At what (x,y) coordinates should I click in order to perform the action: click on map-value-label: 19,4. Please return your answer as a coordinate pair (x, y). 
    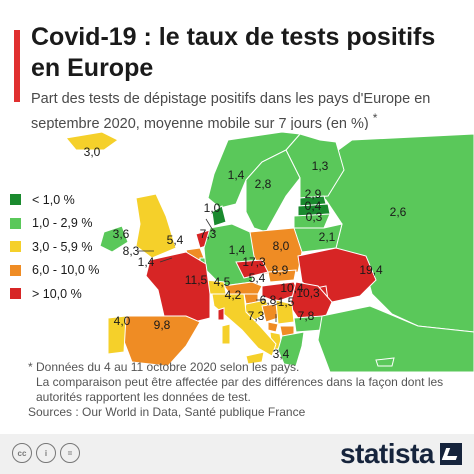
    Looking at the image, I should click on (371, 270).